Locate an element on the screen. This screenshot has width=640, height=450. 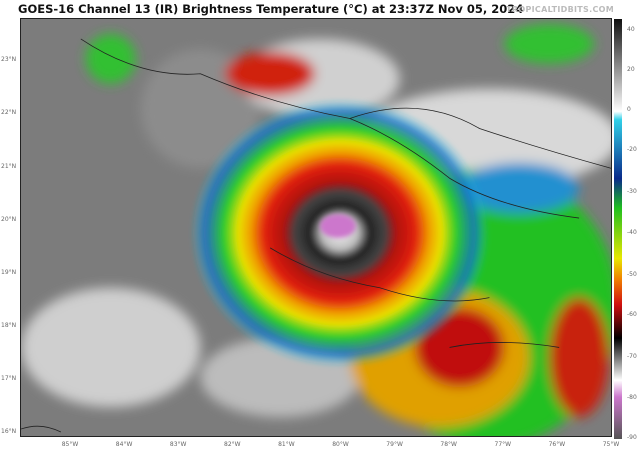
lon-label: 80°W is located at coordinates (340, 444).